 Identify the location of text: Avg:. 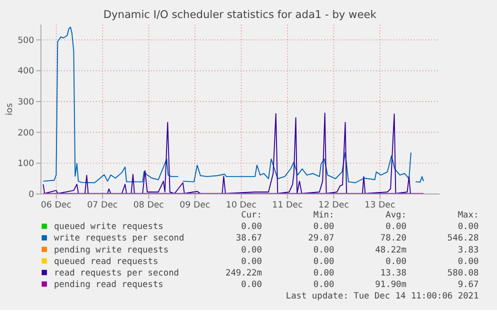
(396, 215).